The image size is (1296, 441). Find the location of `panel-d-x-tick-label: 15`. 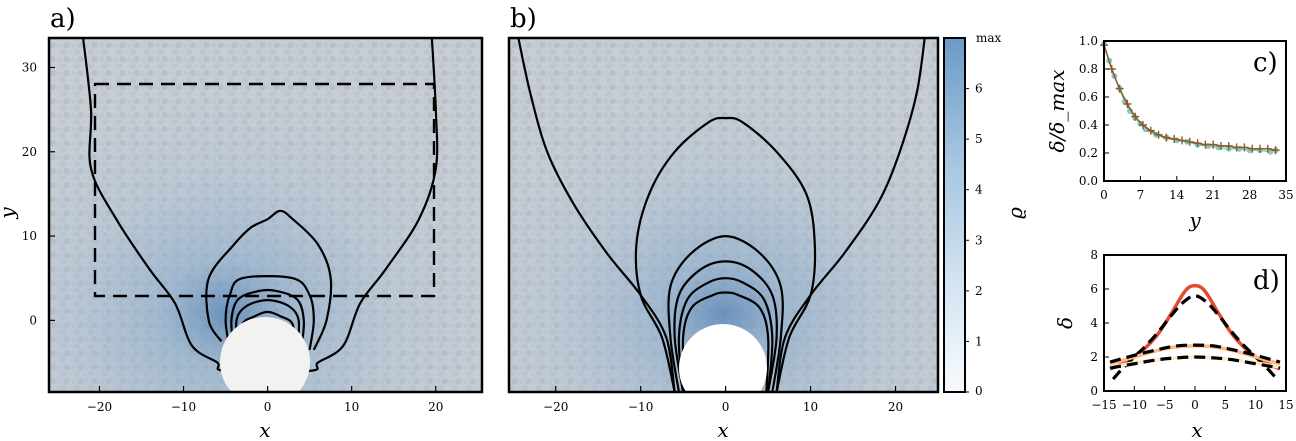

panel-d-x-tick-label: 15 is located at coordinates (1285, 405).